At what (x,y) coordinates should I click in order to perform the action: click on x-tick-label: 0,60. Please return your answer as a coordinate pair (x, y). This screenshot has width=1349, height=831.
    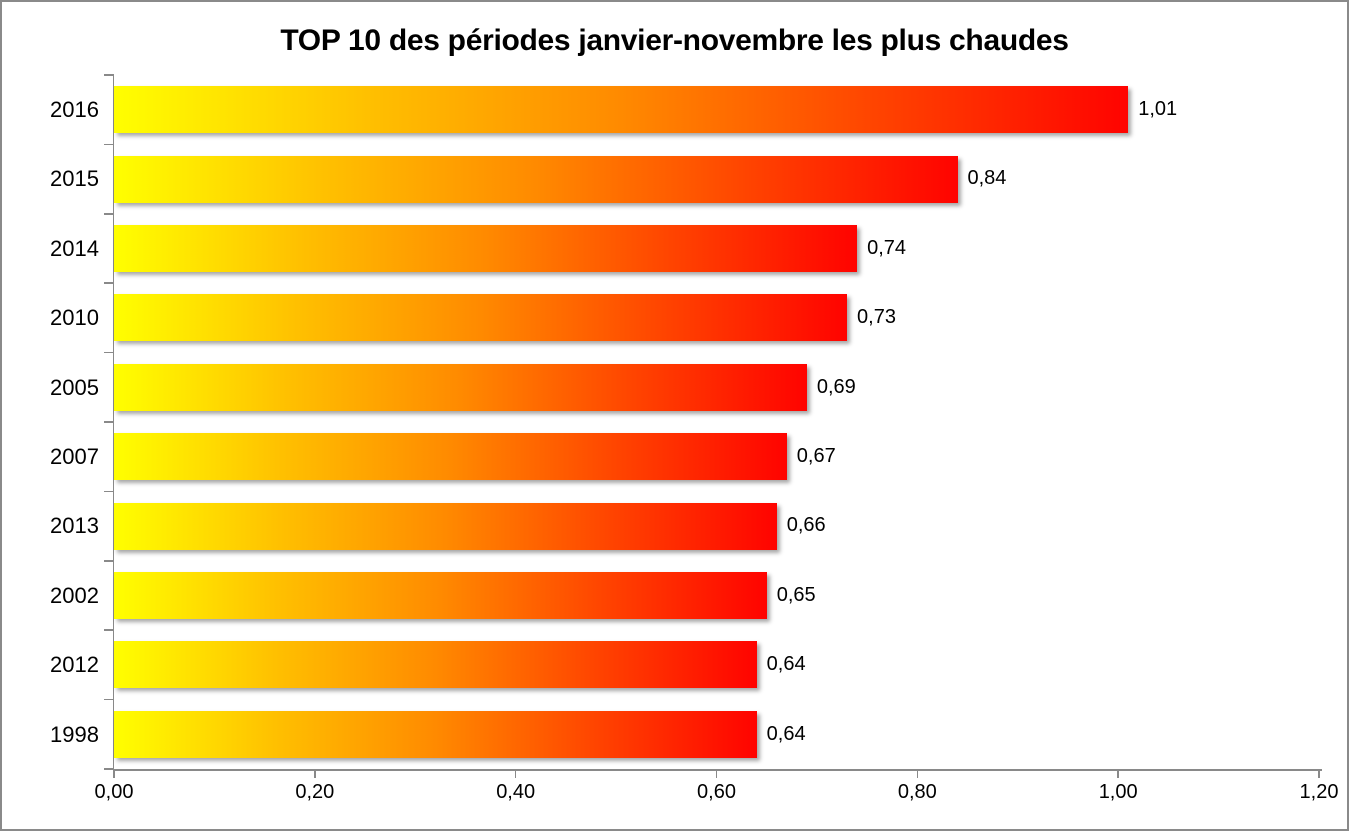
    Looking at the image, I should click on (716, 792).